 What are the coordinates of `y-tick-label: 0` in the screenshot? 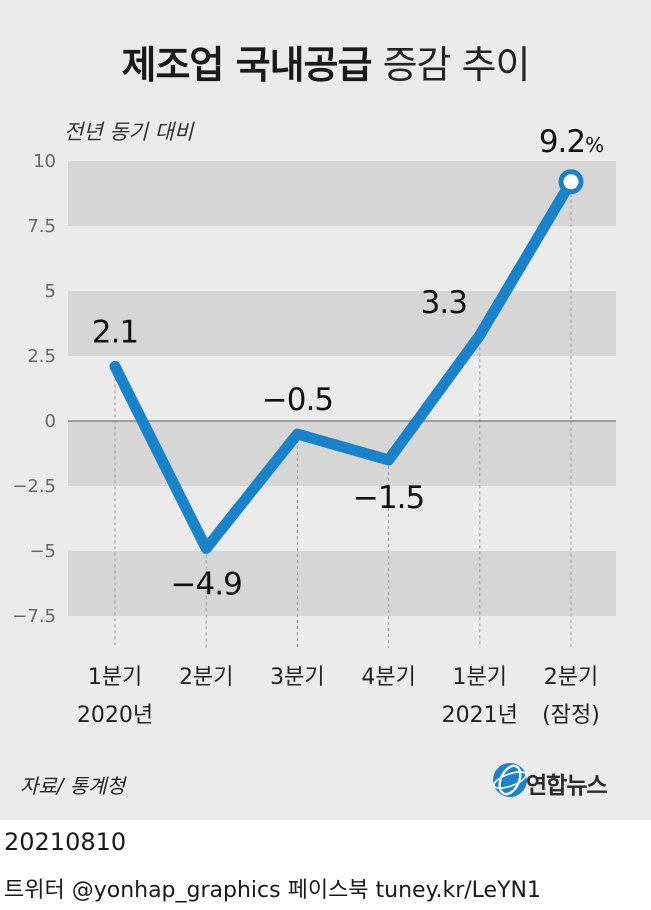 It's located at (50, 421).